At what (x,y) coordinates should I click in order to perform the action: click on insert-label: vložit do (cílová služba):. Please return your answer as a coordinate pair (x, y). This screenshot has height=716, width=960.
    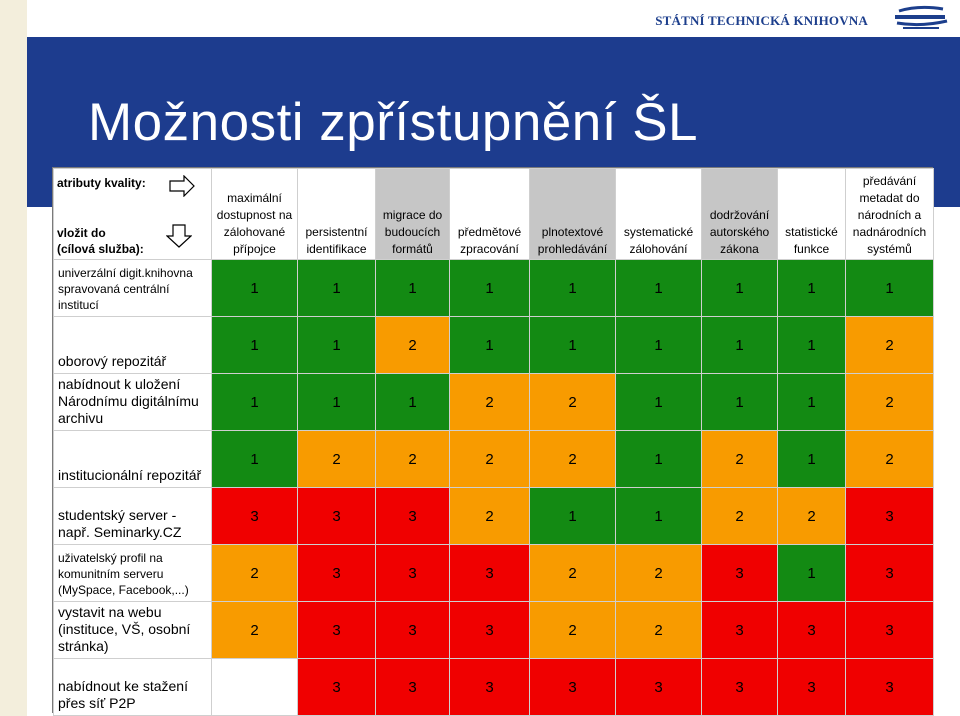
    Looking at the image, I should click on (100, 241).